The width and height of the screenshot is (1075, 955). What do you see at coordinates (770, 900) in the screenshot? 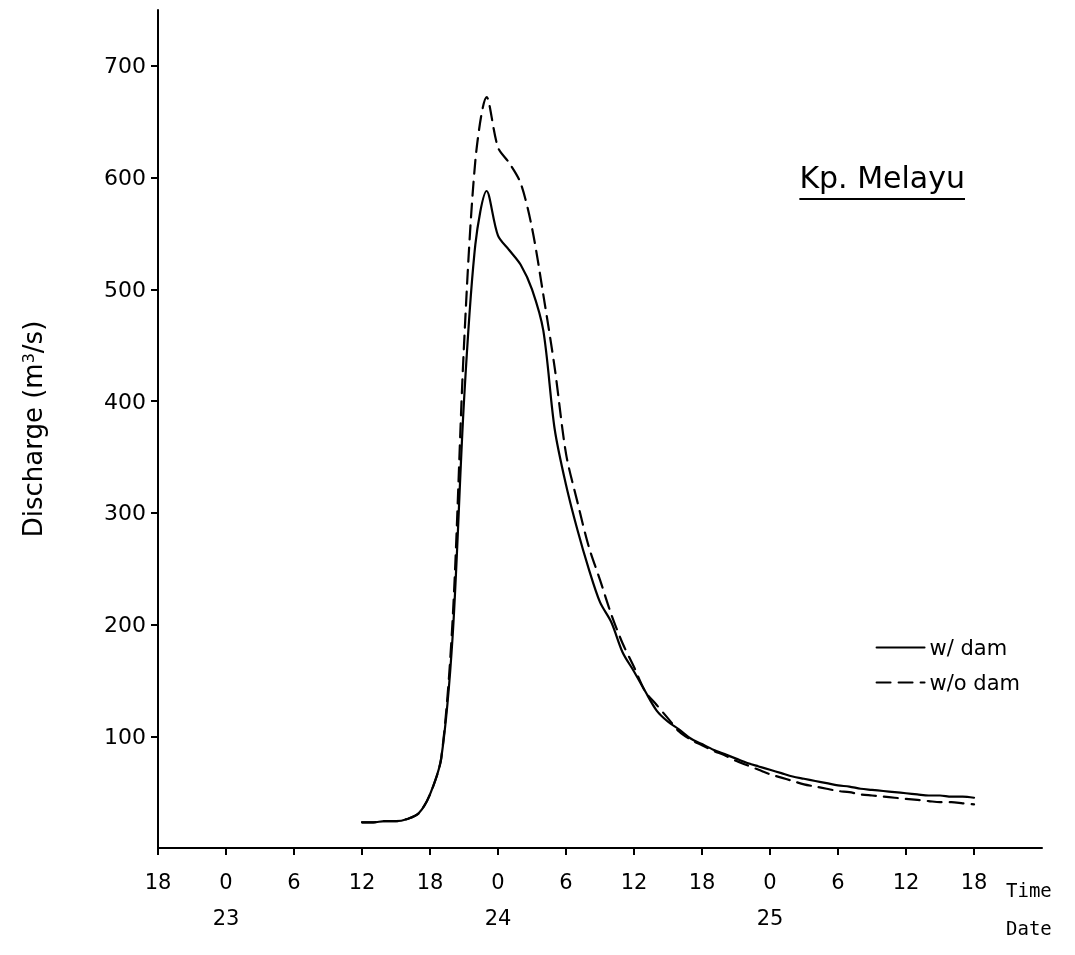
I see `x-tick-label: 0 25` at bounding box center [770, 900].